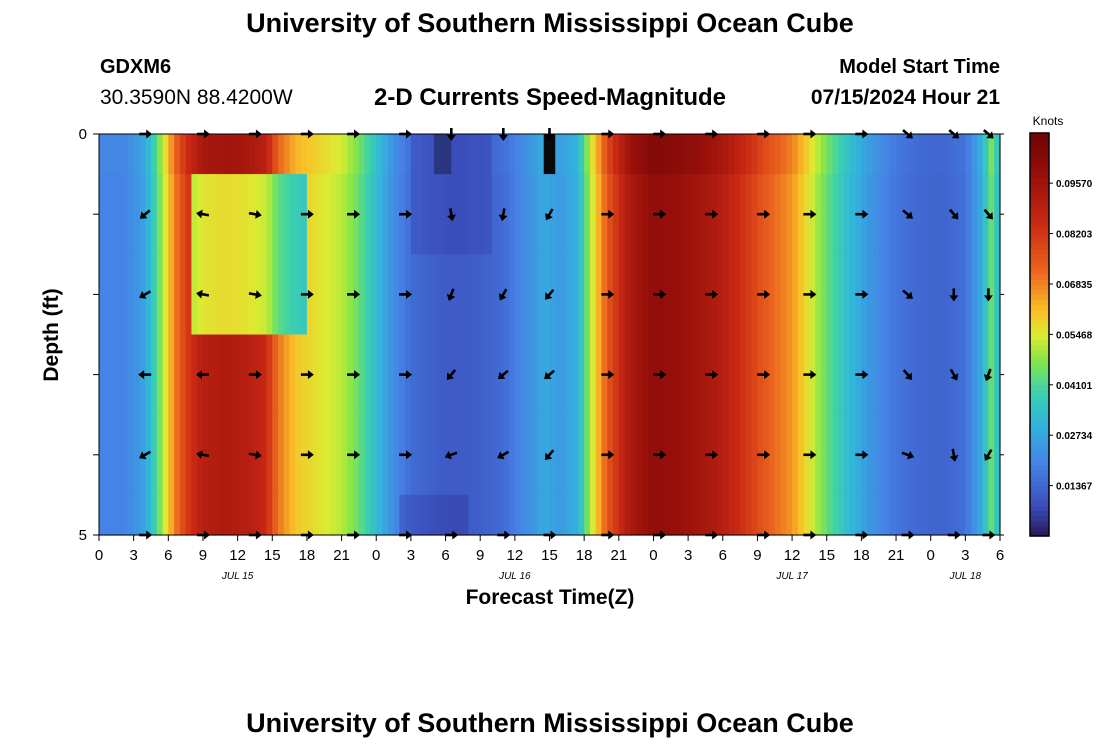 This screenshot has height=750, width=1100. Describe the element at coordinates (514, 576) in the screenshot. I see `date-label: JUL 16` at that location.